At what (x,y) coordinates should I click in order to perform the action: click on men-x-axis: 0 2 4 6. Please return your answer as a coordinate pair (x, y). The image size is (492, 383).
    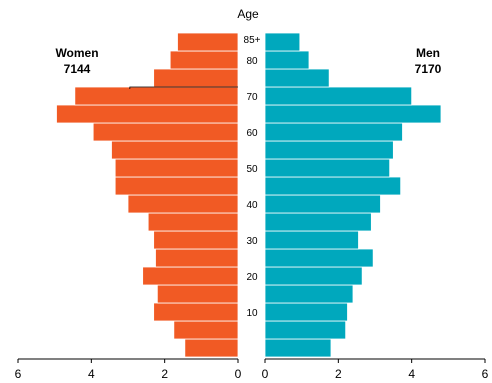
    Looking at the image, I should click on (375, 369).